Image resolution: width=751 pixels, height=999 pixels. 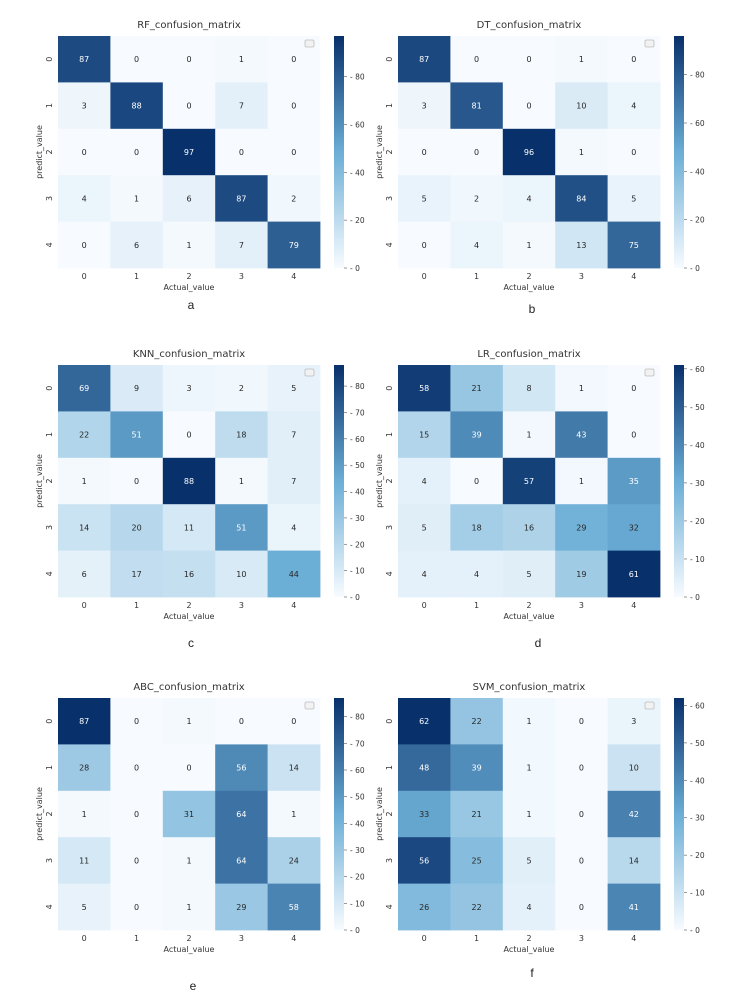 I want to click on y-tick-label: 4, so click(x=389, y=573).